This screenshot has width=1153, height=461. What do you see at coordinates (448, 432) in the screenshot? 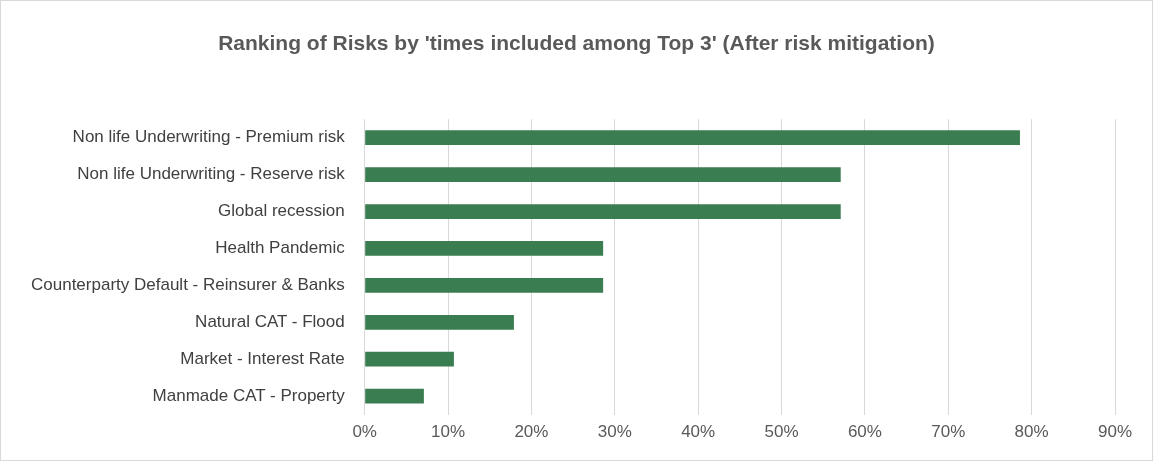
I see `x-tick-label: 10%` at bounding box center [448, 432].